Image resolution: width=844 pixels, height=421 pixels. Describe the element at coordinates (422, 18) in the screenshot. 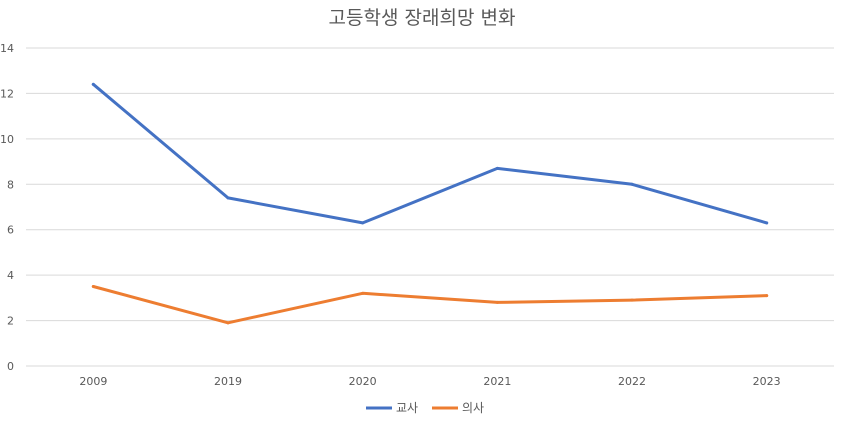

I see `chart-title: 고등학생 장래희망 변화` at that location.